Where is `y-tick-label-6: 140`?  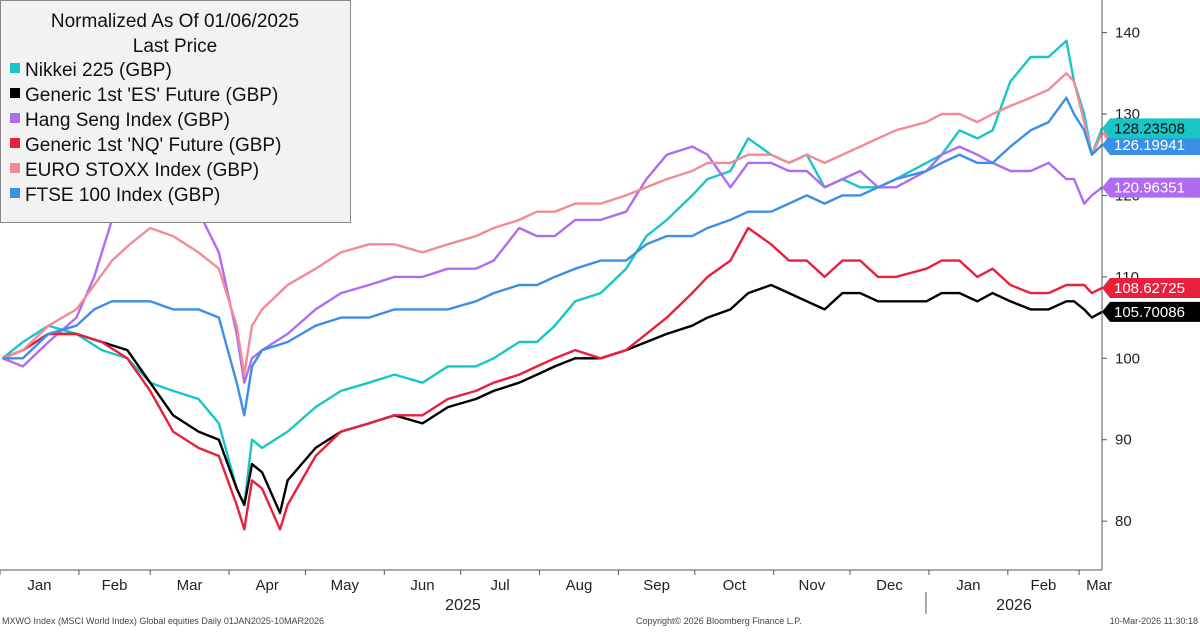 y-tick-label-6: 140 is located at coordinates (1127, 33).